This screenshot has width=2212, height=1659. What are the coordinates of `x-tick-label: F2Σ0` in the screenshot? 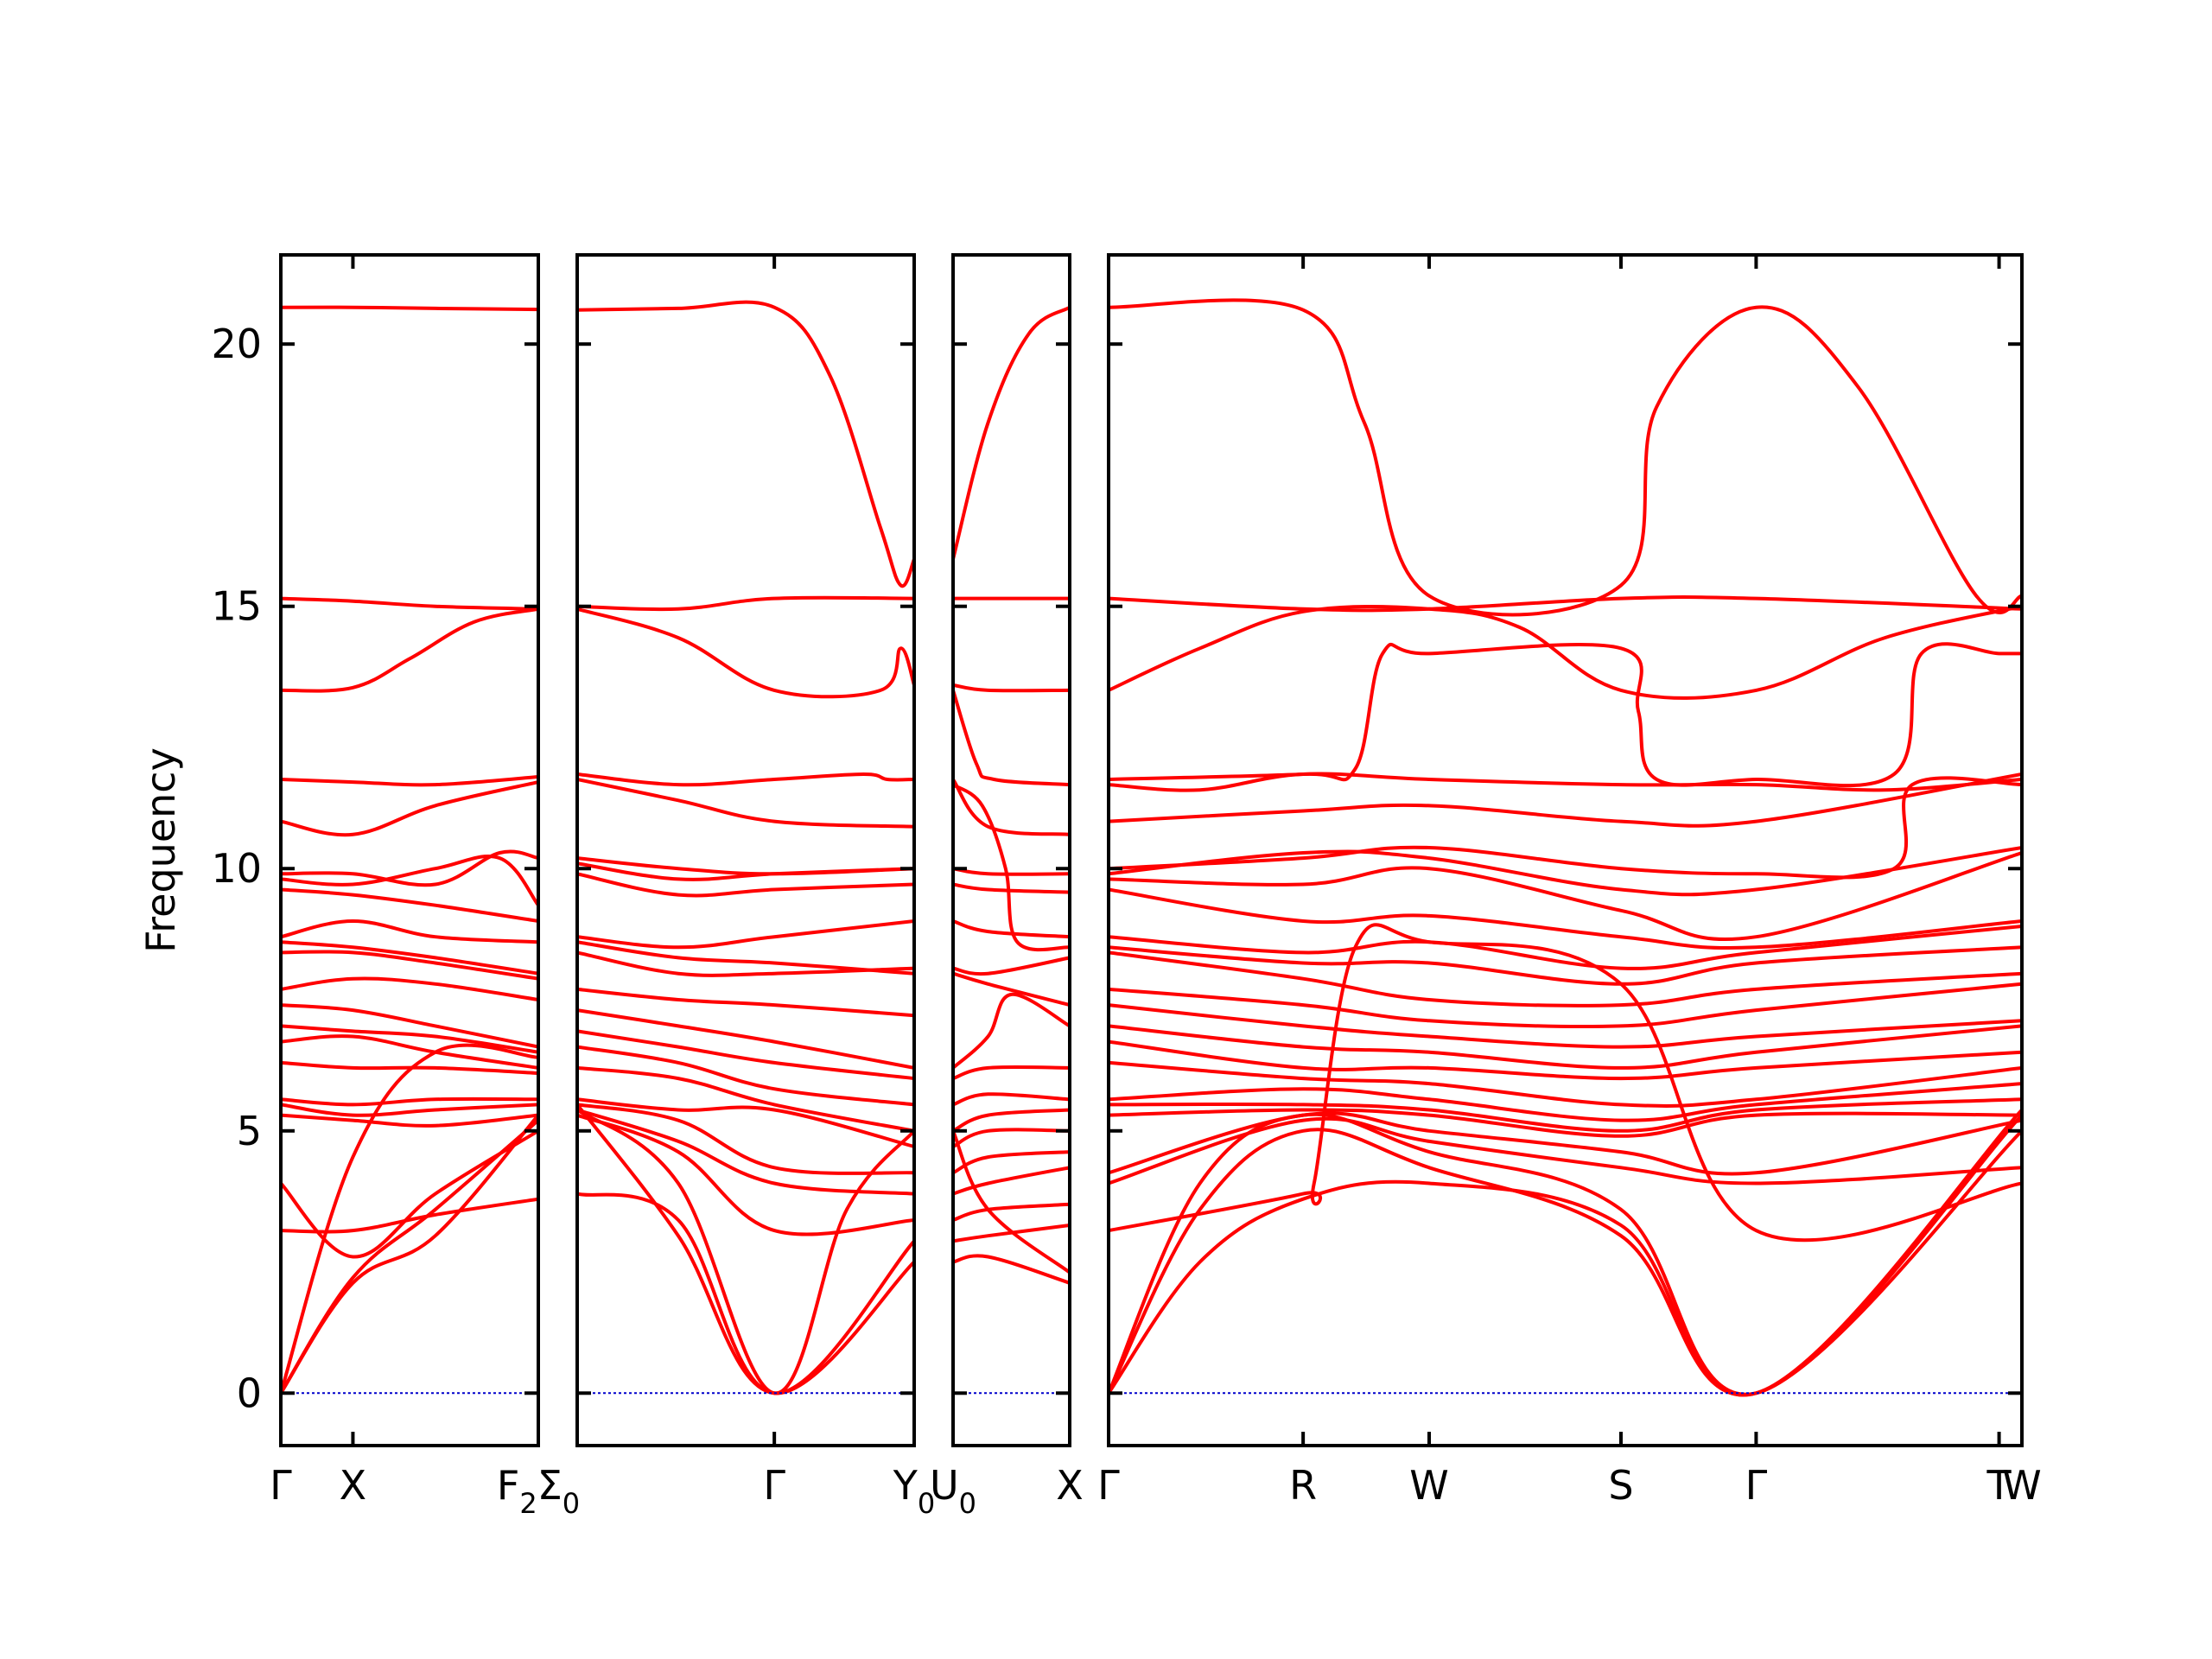 It's located at (538, 1491).